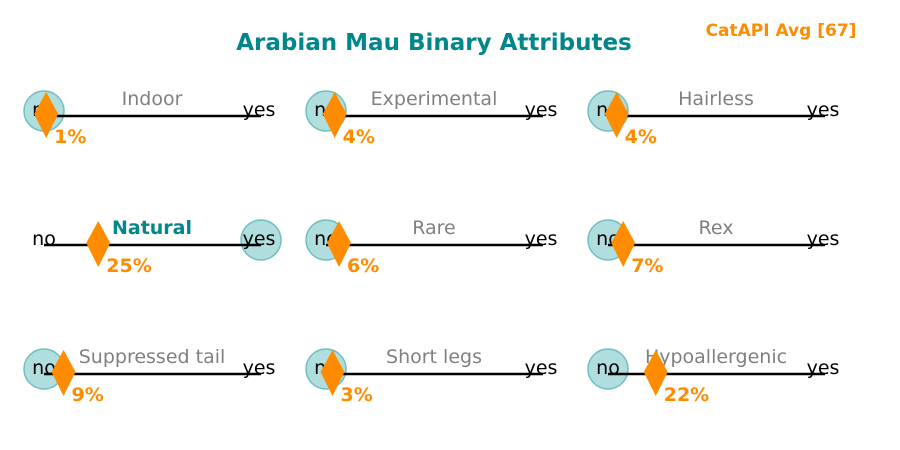 This screenshot has width=900, height=450. I want to click on experimental-yes-label: yes, so click(541, 110).